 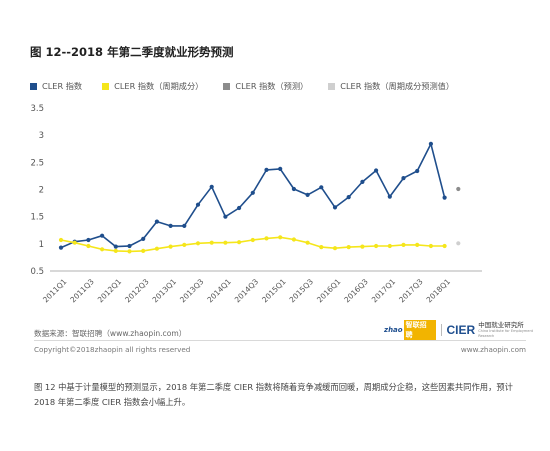 What do you see at coordinates (106, 86) in the screenshot?
I see `legend-swatch-cycle` at bounding box center [106, 86].